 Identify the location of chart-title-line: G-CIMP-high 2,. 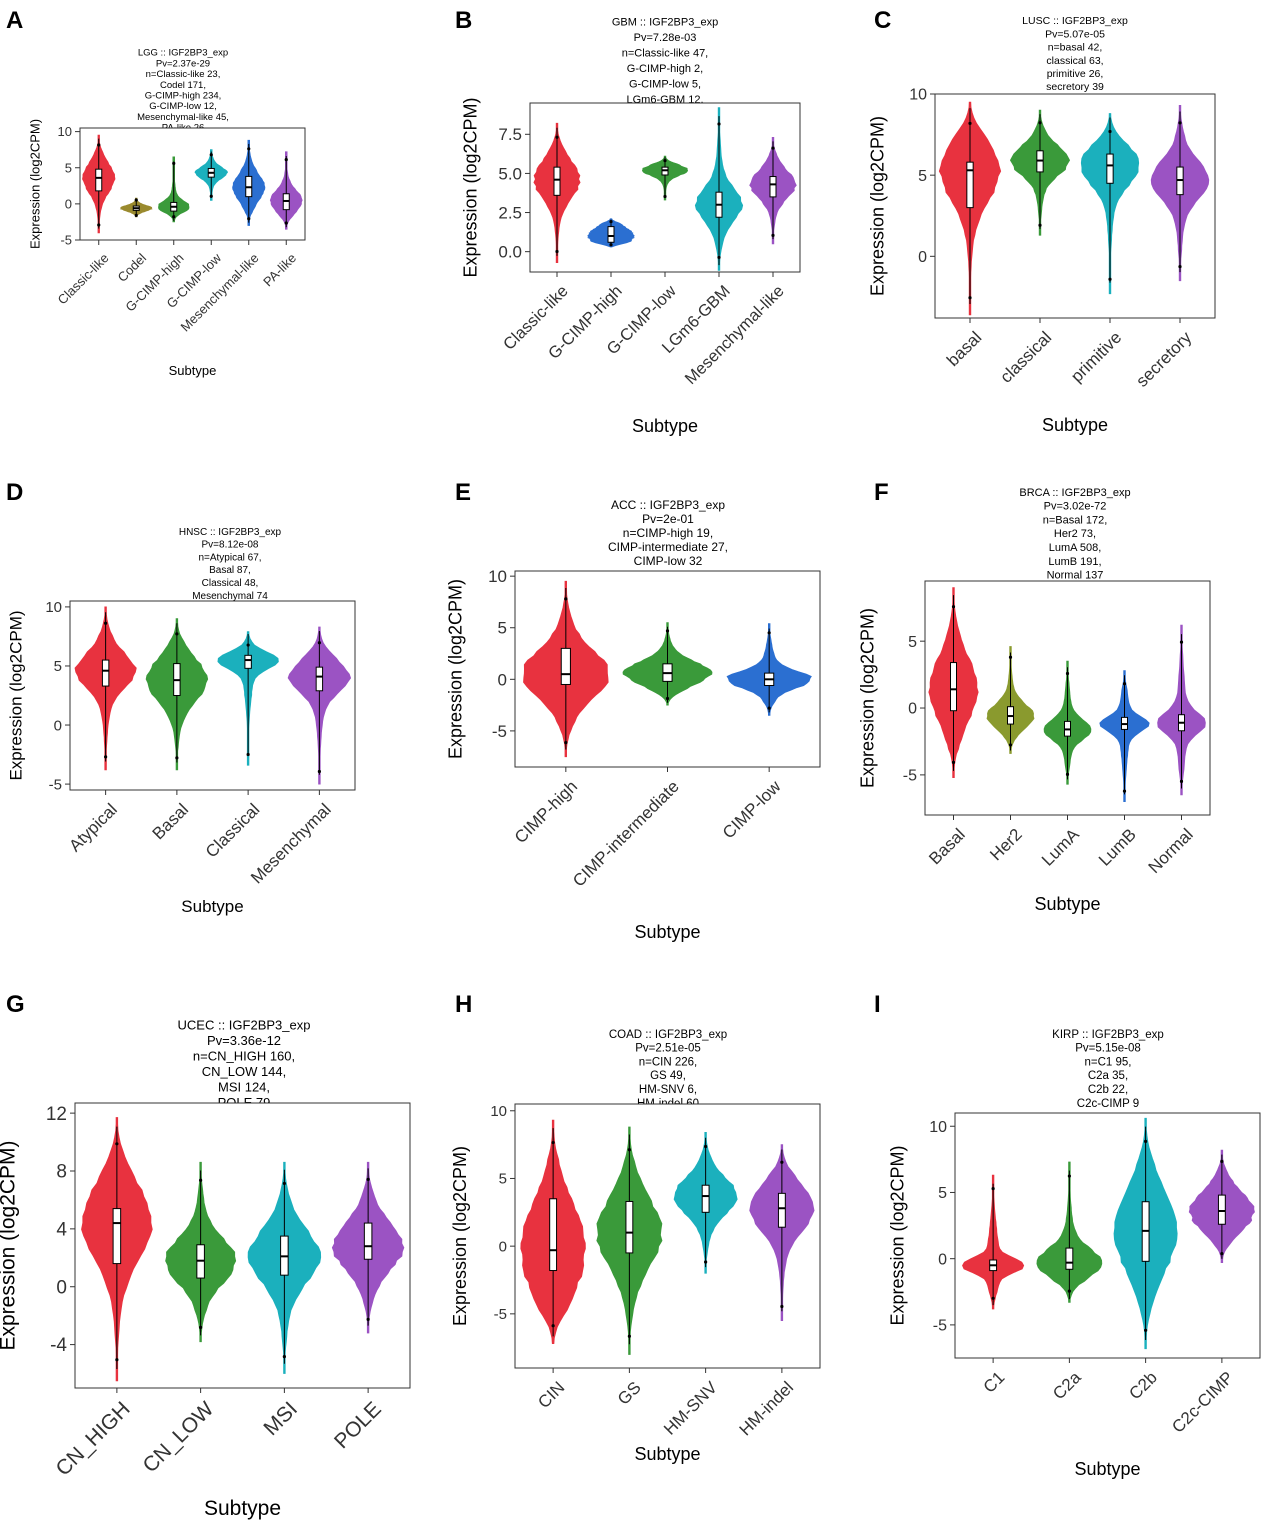
(665, 69).